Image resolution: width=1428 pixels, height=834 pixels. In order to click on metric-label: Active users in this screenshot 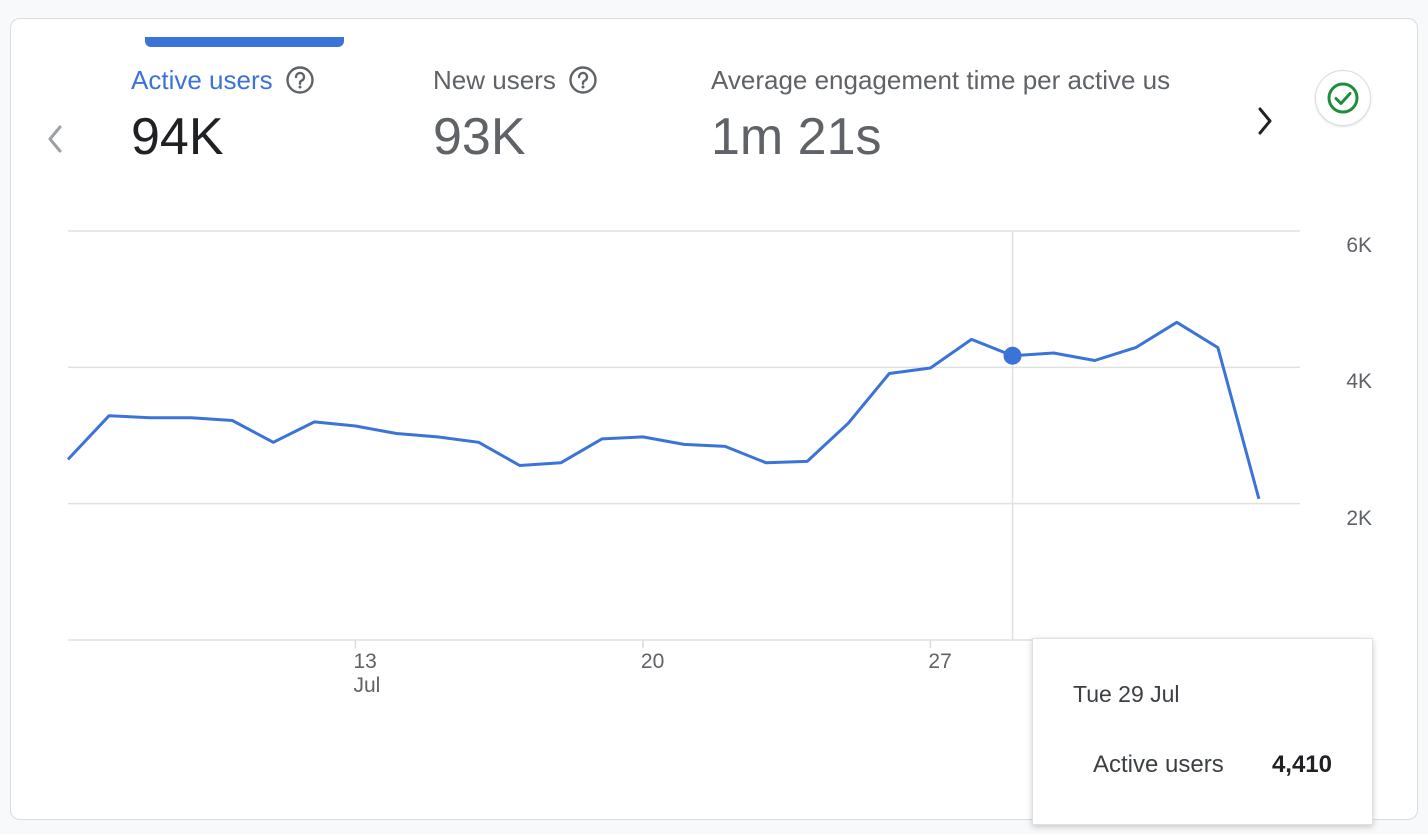, I will do `click(223, 80)`.